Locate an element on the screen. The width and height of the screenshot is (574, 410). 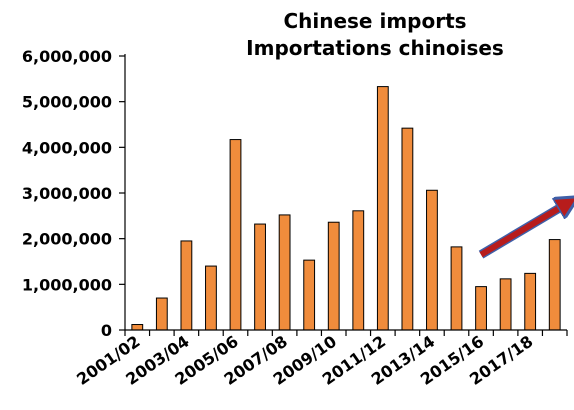
y-tick-label: 6,000,000 is located at coordinates (67, 56).